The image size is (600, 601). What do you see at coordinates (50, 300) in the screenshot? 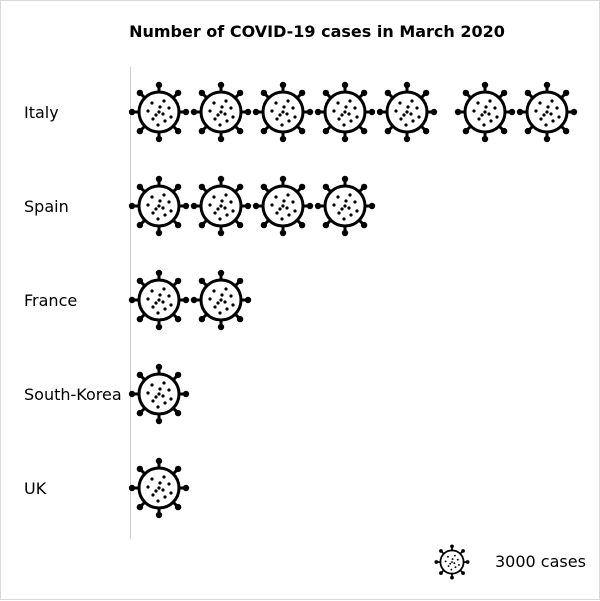
I see `category-label-france: France` at bounding box center [50, 300].